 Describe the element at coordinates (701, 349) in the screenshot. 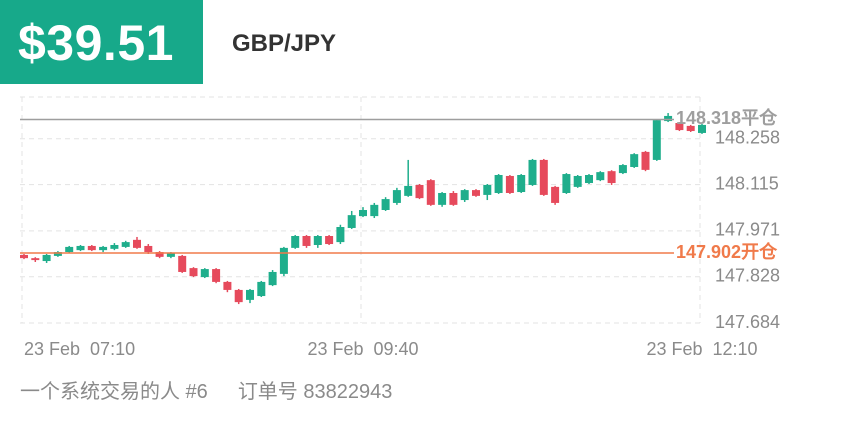

I see `x-tick-label: 23 Feb 12:10` at that location.